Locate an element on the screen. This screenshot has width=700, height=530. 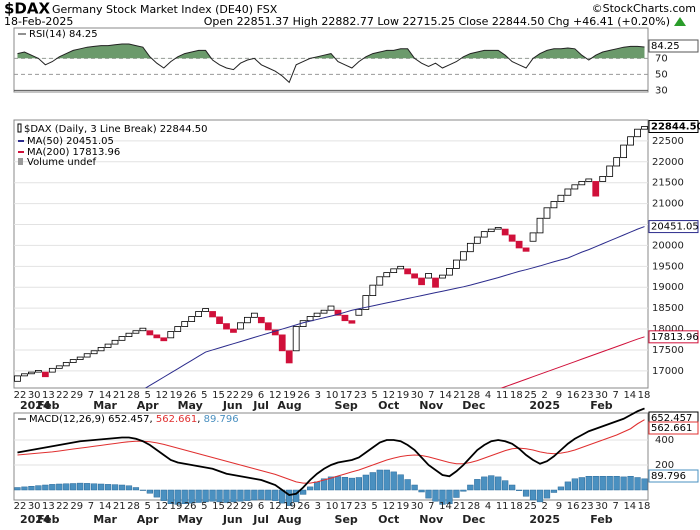
value-box-label: 20451.05 is located at coordinates (675, 227).